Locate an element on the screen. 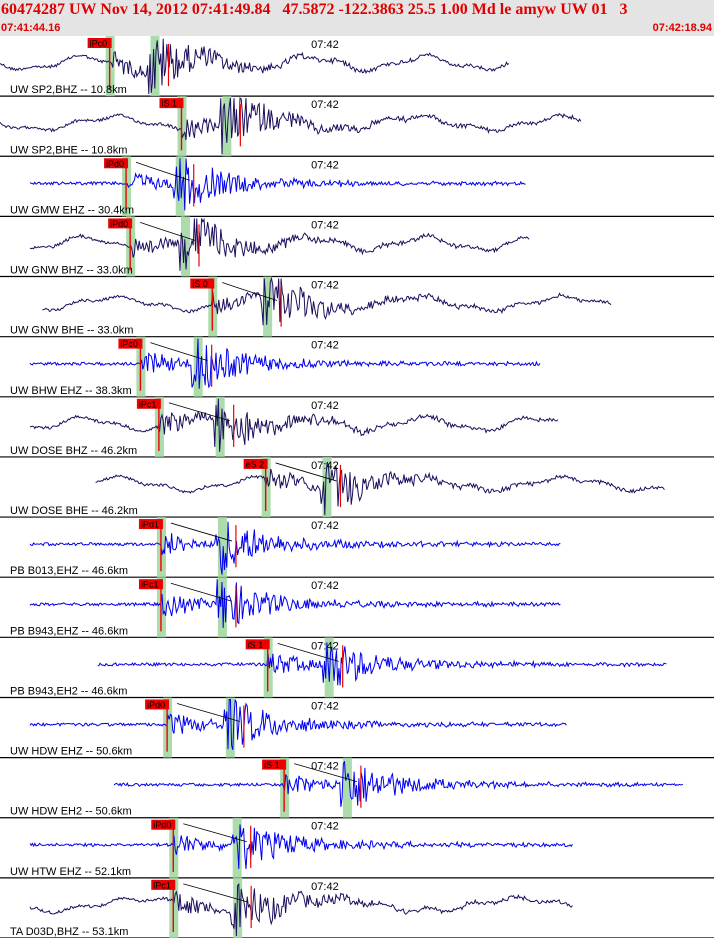 This screenshot has width=714, height=938. trace-row: iS 1 07:42 PB B943,EH2 -- 46.6km is located at coordinates (357, 668).